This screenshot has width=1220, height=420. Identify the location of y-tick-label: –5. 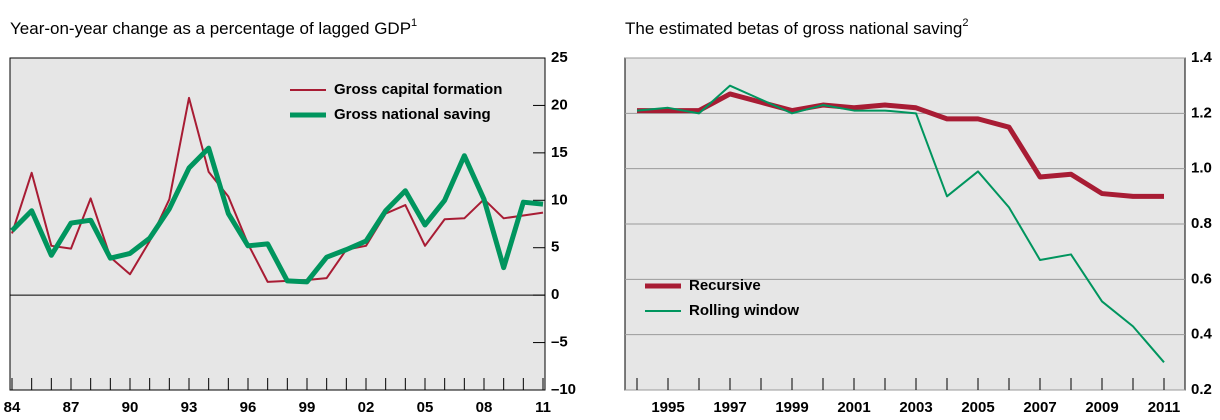
(559, 342).